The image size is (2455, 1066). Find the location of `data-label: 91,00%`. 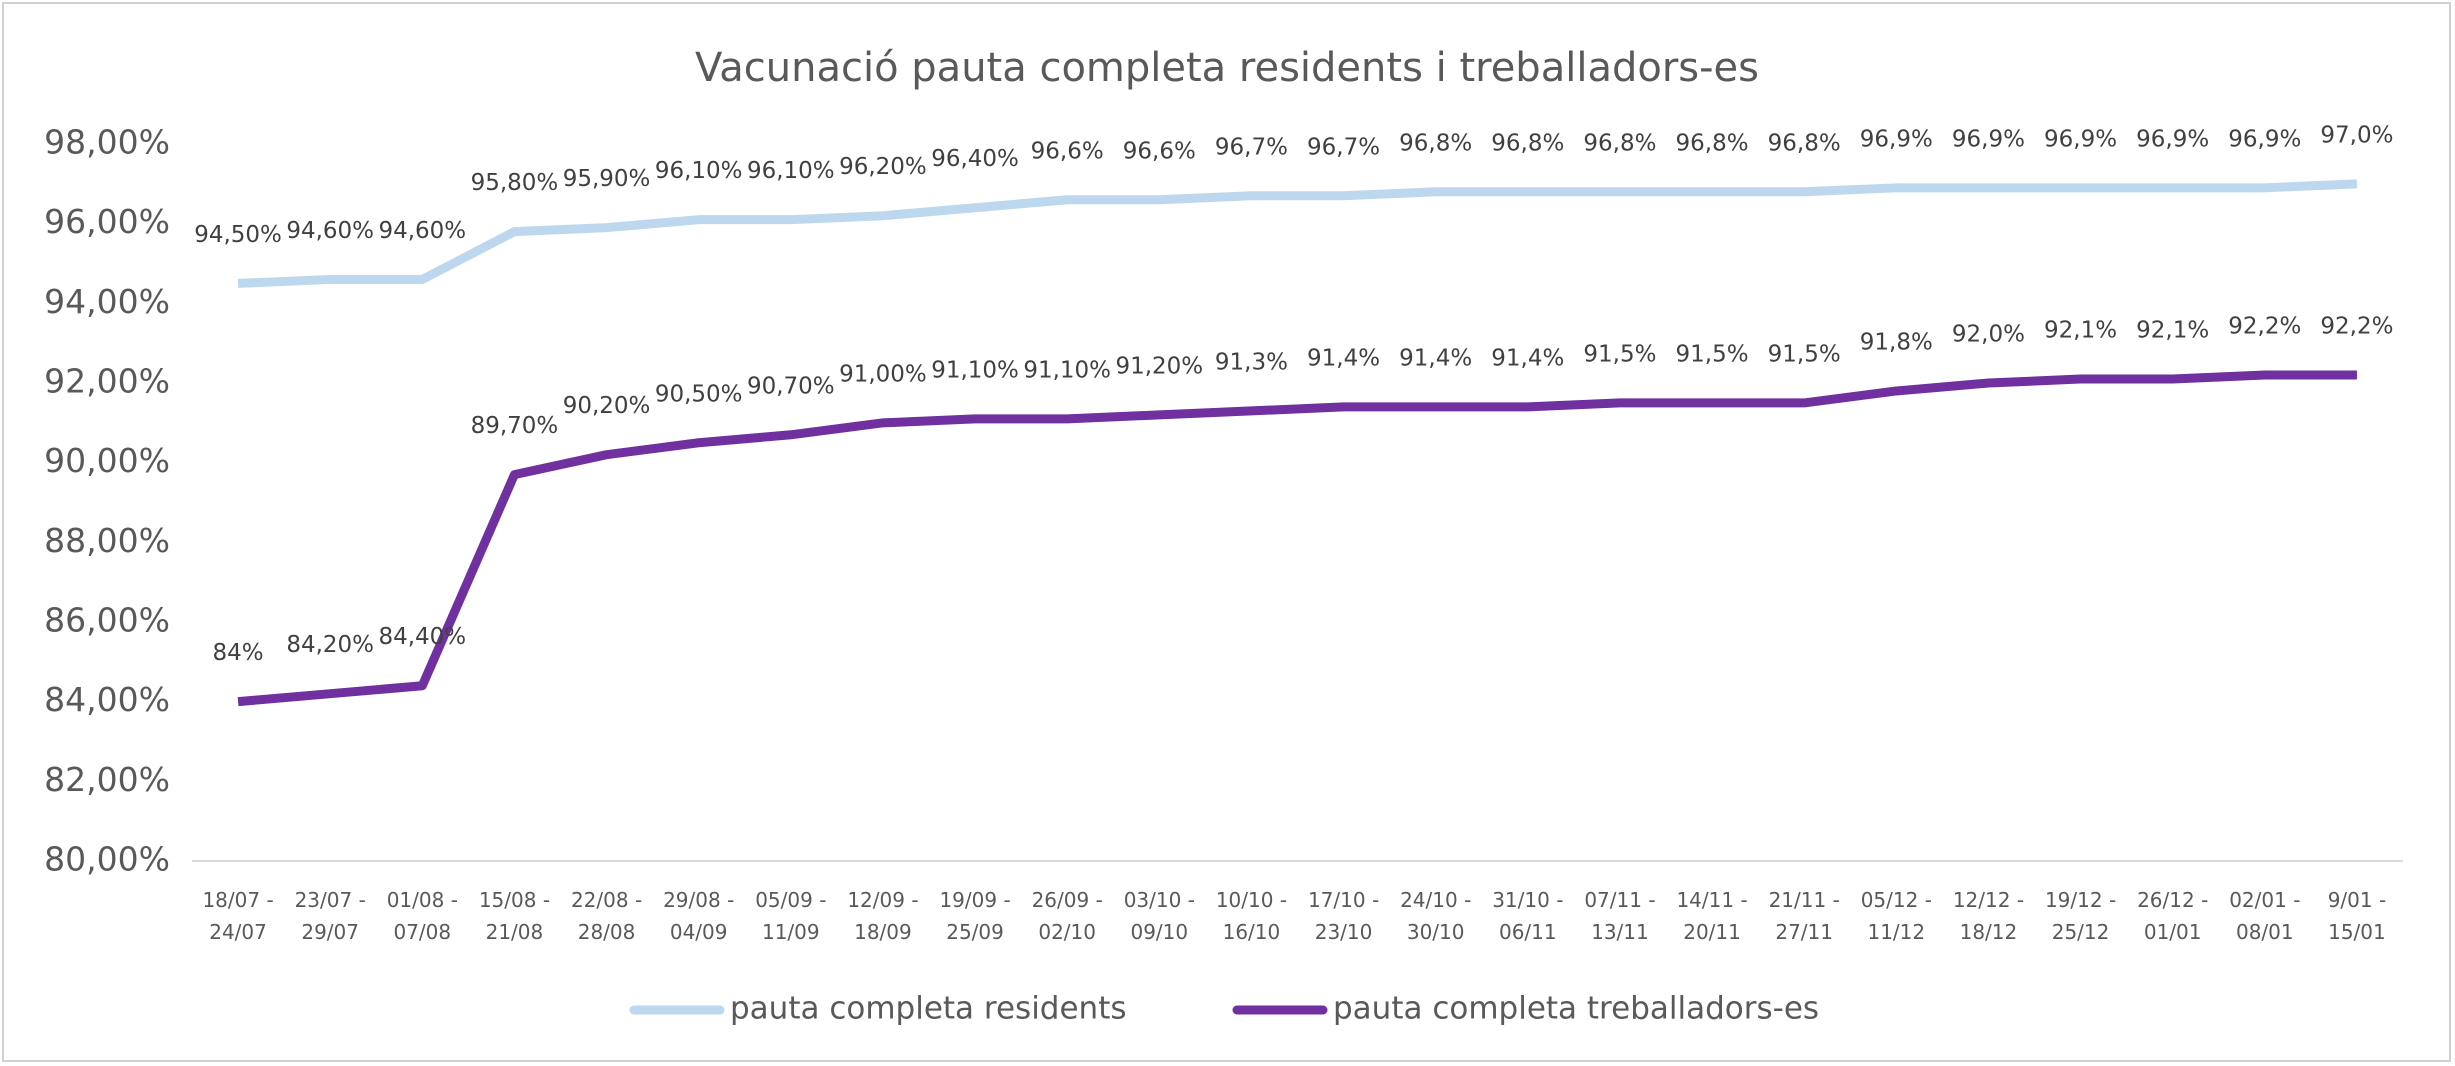

data-label: 91,00% is located at coordinates (883, 374).